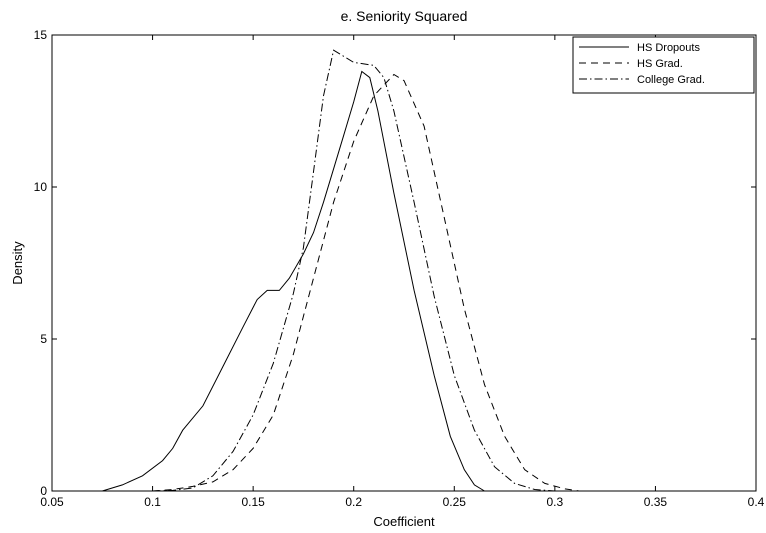 Image resolution: width=766 pixels, height=533 pixels. Describe the element at coordinates (17, 263) in the screenshot. I see `y-axis-label: Density` at that location.